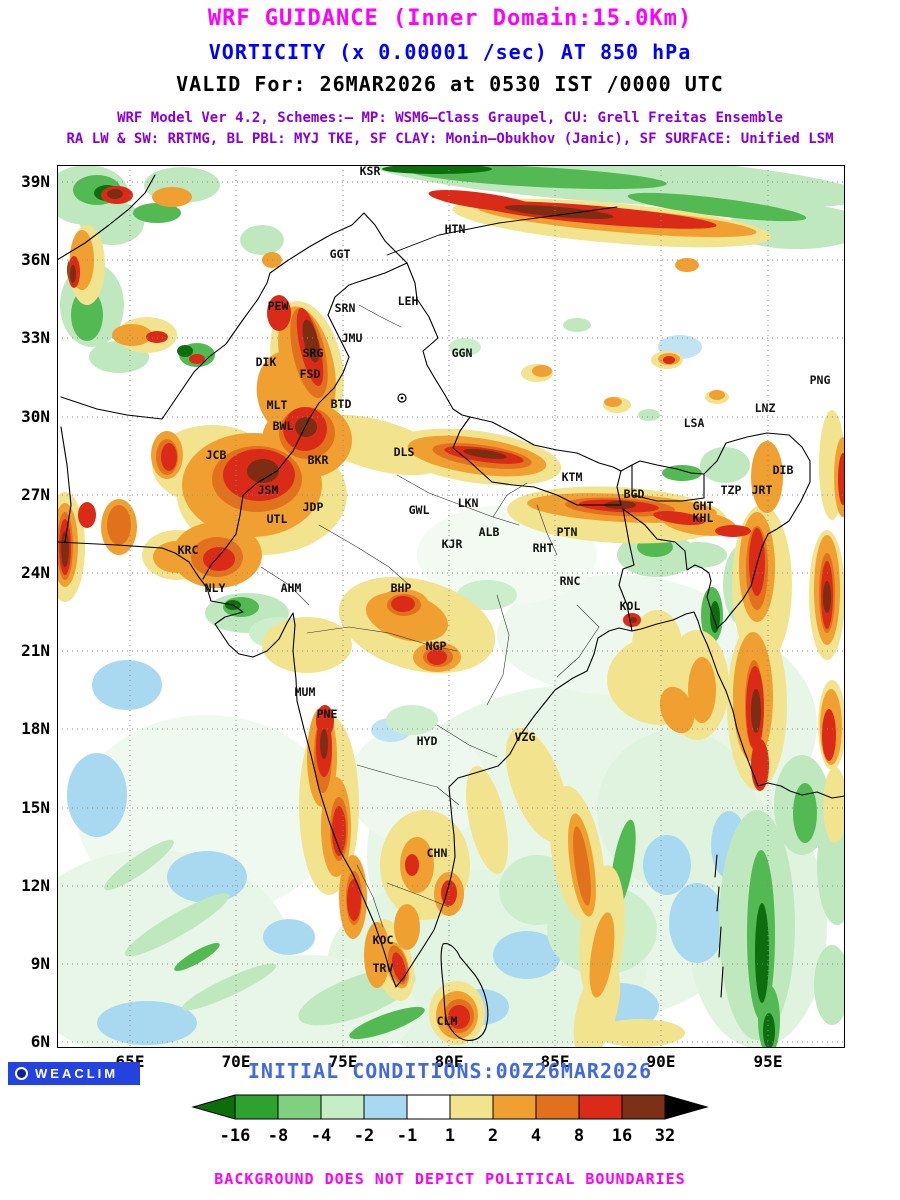 This screenshot has height=1200, width=900. What do you see at coordinates (419, 510) in the screenshot?
I see `station-label-gwl: GWL` at bounding box center [419, 510].